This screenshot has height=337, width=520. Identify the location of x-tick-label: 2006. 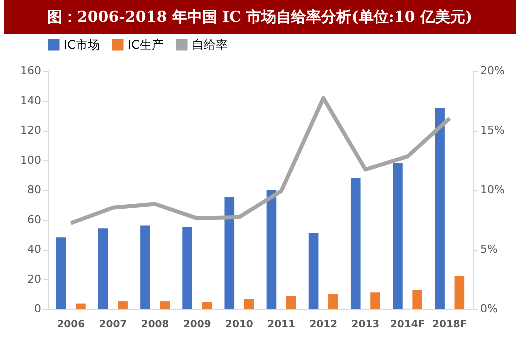
(71, 325).